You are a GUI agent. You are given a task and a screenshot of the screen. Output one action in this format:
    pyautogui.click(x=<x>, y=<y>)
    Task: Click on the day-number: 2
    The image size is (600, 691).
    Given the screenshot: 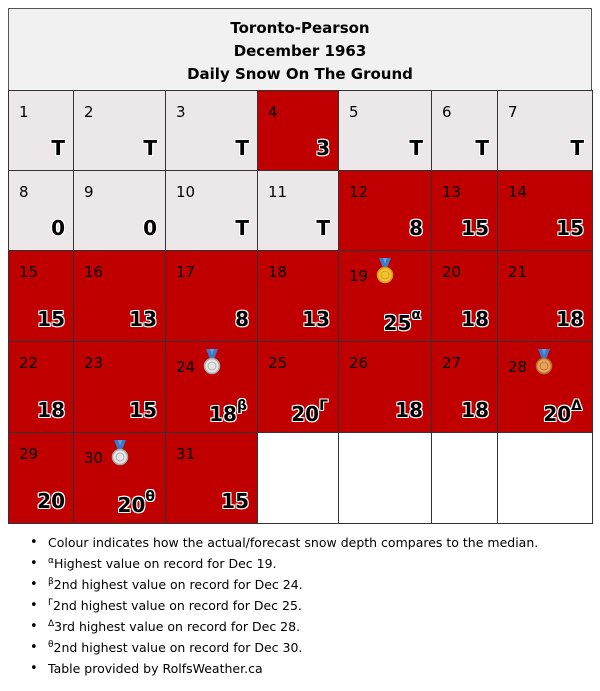 What is the action you would take?
    pyautogui.click(x=89, y=112)
    